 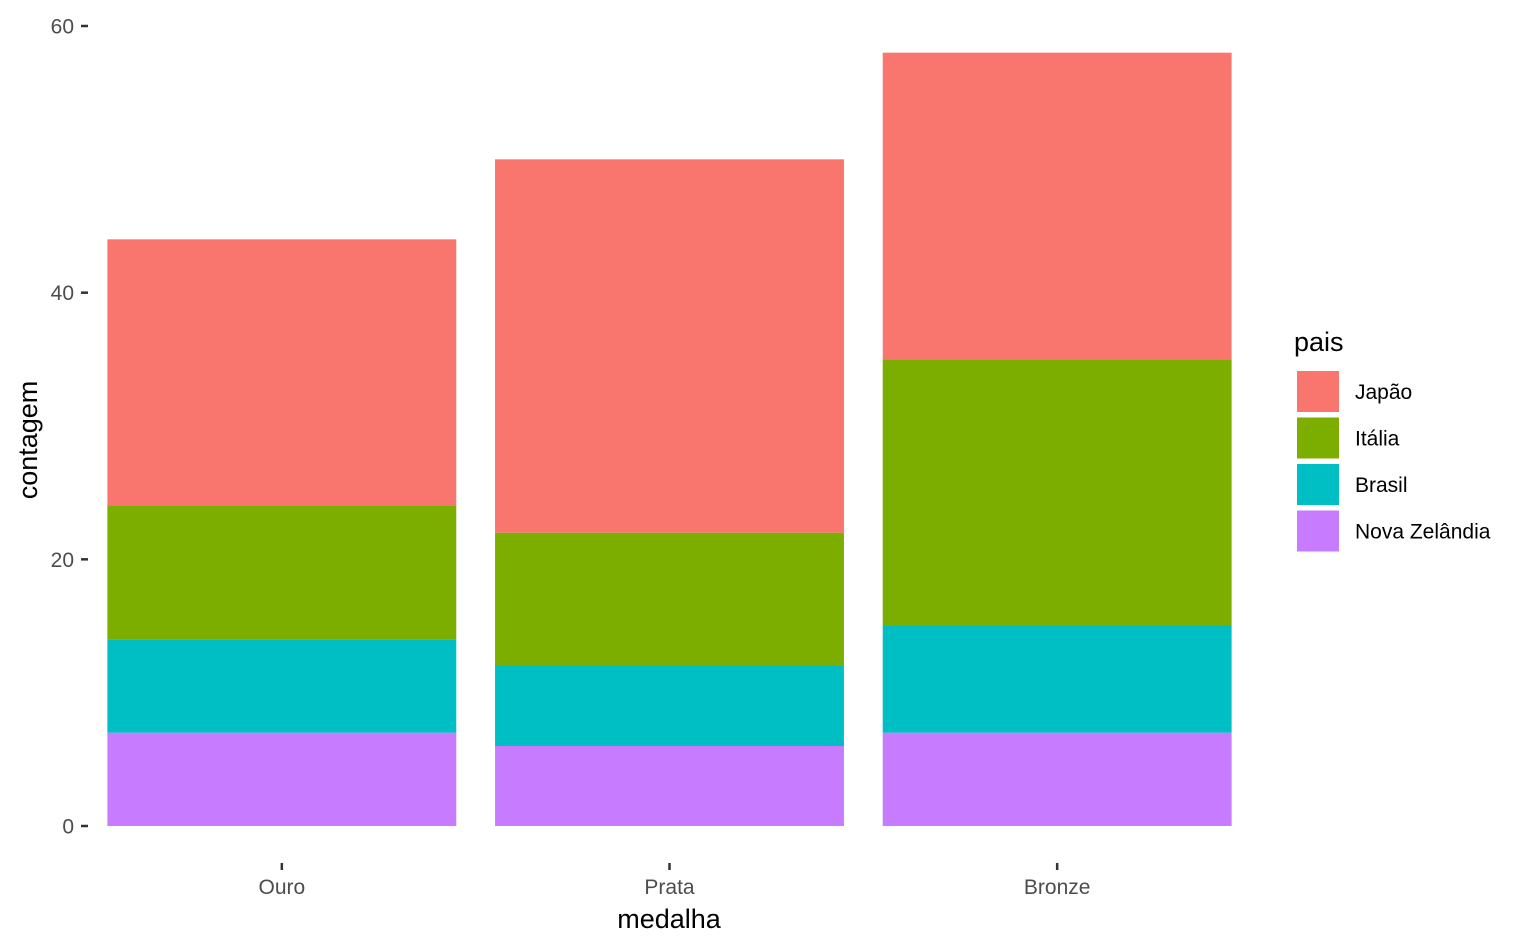 What do you see at coordinates (68, 827) in the screenshot?
I see `y-tick-label: 0` at bounding box center [68, 827].